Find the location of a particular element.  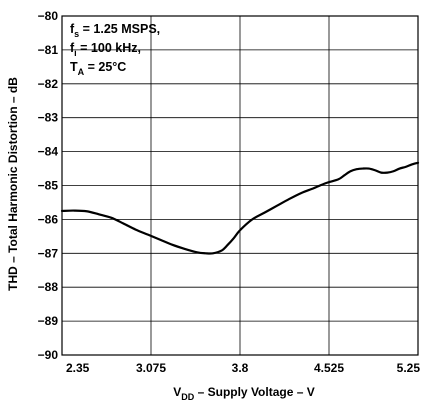

y-tick-label: −82 is located at coordinates (48, 84).